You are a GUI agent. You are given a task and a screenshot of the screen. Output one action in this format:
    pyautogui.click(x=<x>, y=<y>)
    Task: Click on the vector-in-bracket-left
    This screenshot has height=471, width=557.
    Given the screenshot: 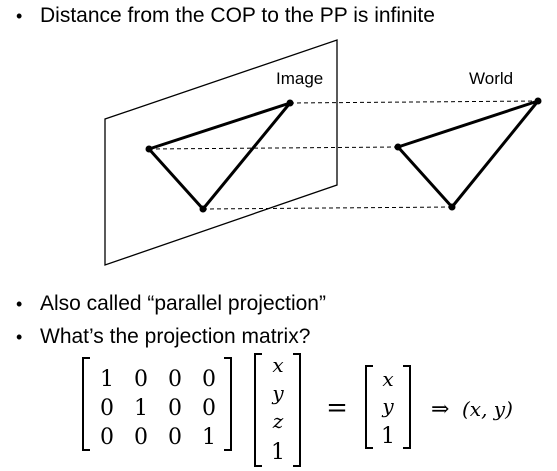 What is the action you would take?
    pyautogui.click(x=258, y=410)
    